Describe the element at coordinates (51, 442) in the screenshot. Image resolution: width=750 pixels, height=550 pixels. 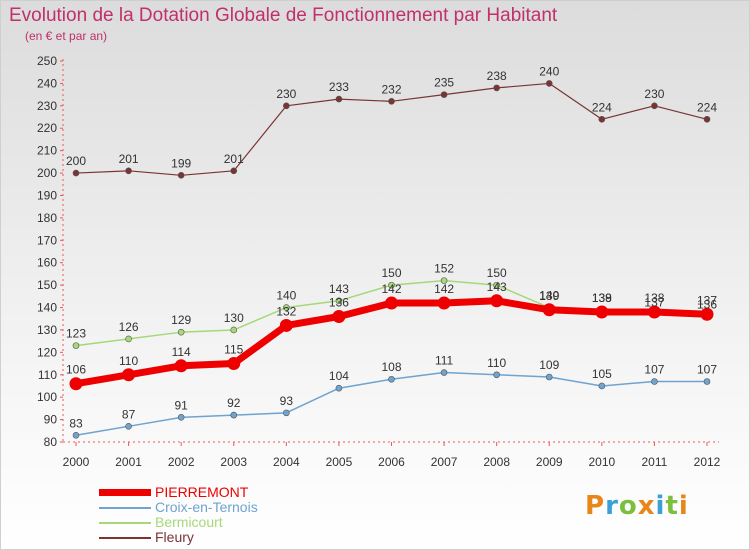
I see `y-tick-label: 80` at that location.